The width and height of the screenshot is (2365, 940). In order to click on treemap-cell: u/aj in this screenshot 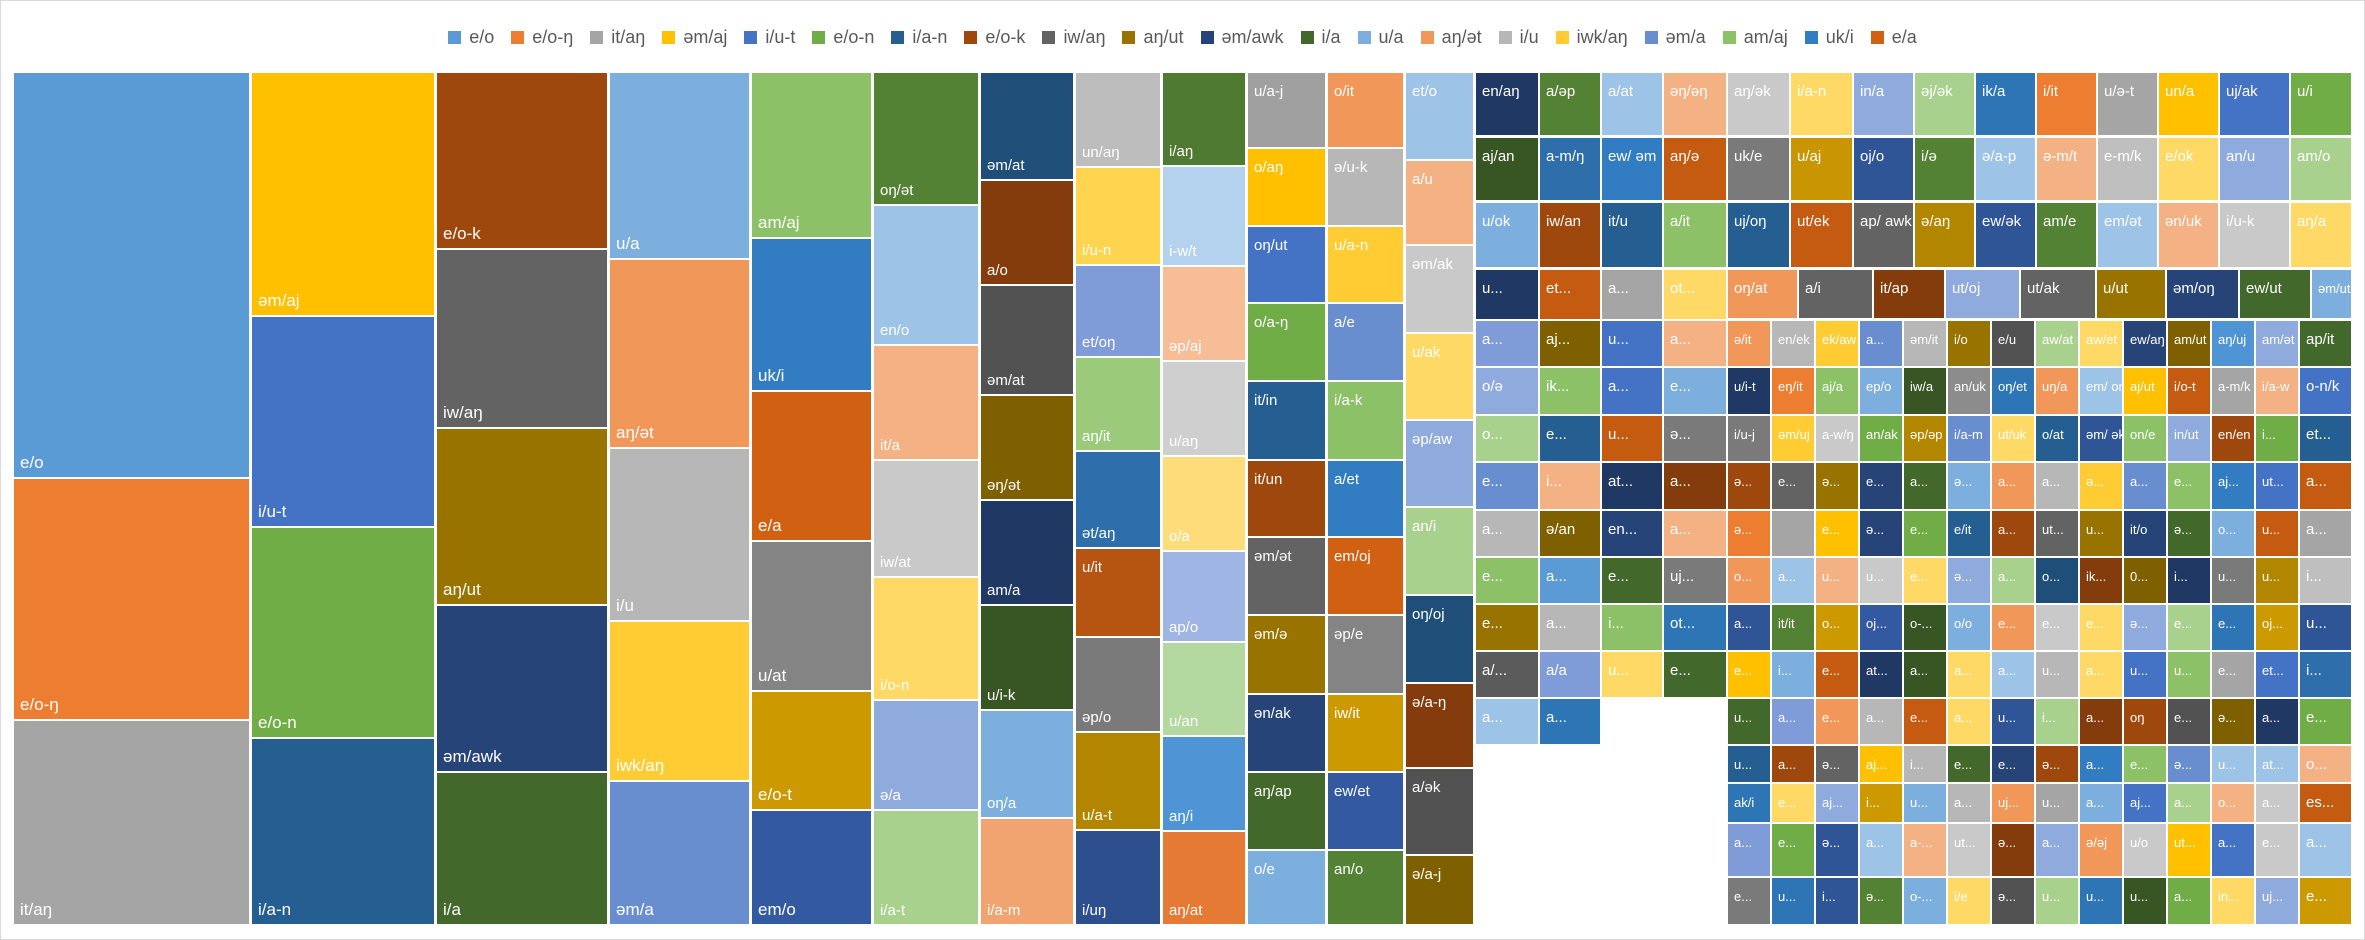, I will do `click(1821, 169)`.